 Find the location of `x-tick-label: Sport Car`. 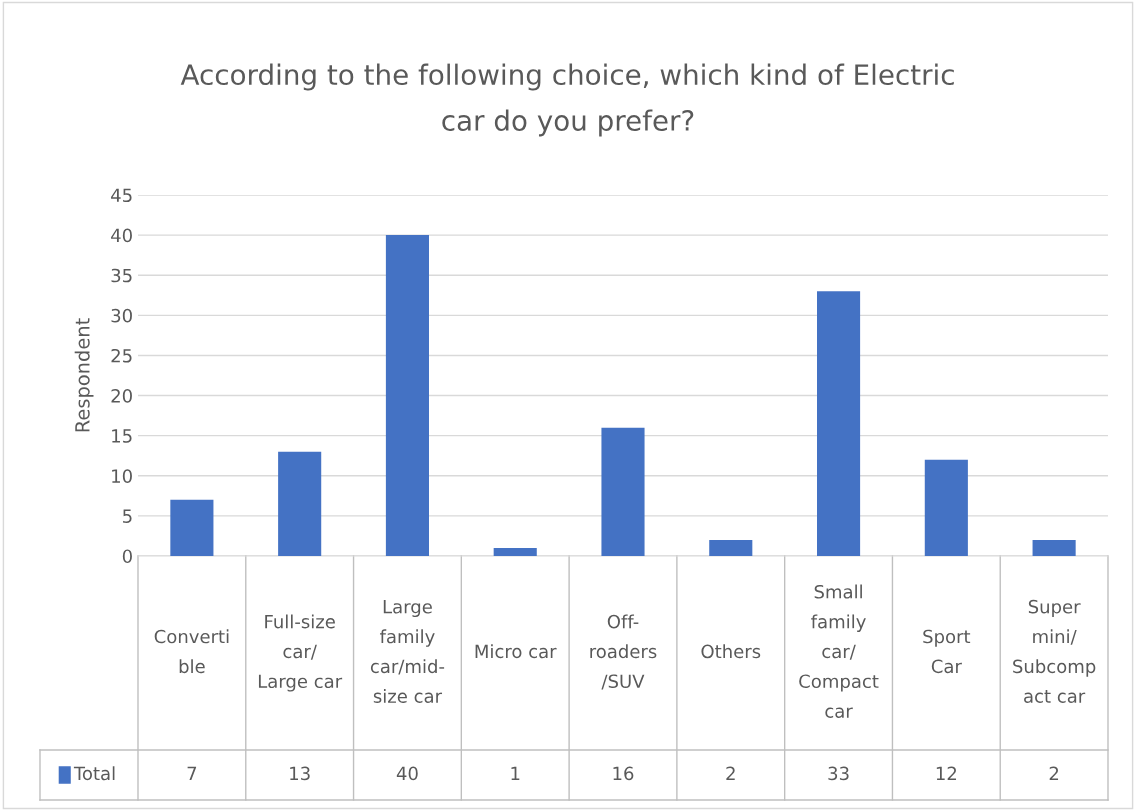

x-tick-label: Sport Car is located at coordinates (947, 651).